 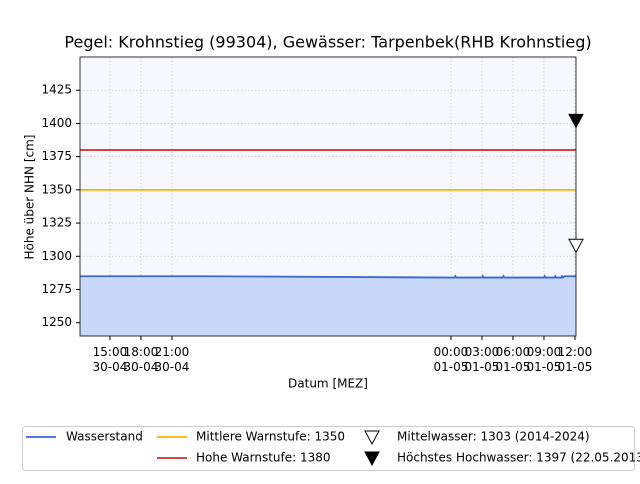 What do you see at coordinates (56, 90) in the screenshot?
I see `y-tick-label: 1425` at bounding box center [56, 90].